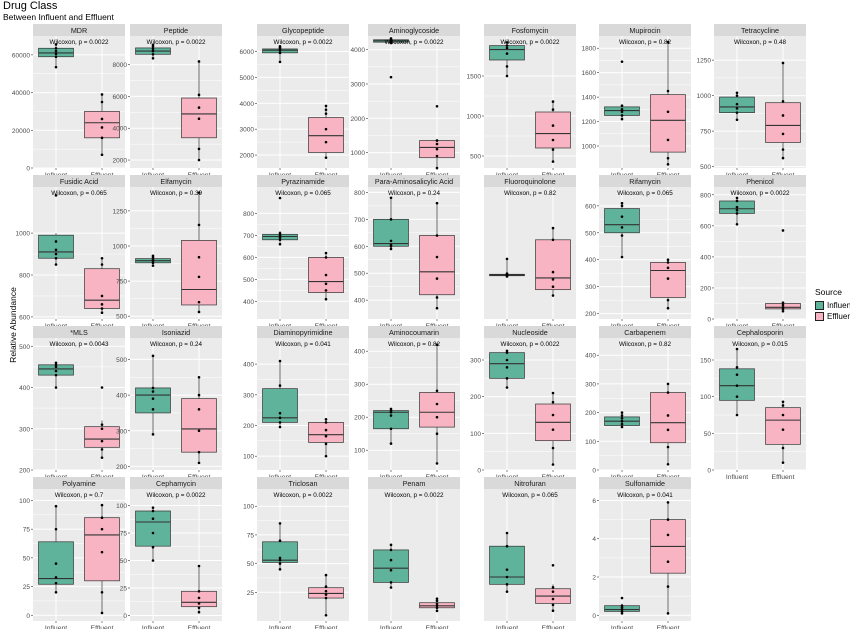  What do you see at coordinates (414, 483) in the screenshot?
I see `panel-strip-label: Penam` at bounding box center [414, 483].